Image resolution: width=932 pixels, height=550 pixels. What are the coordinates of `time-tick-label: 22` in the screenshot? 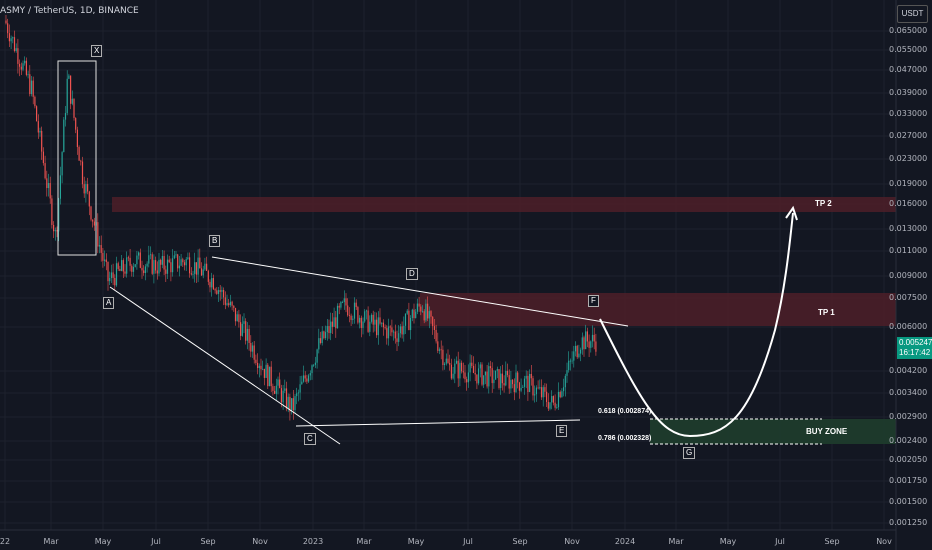 It's located at (5, 541).